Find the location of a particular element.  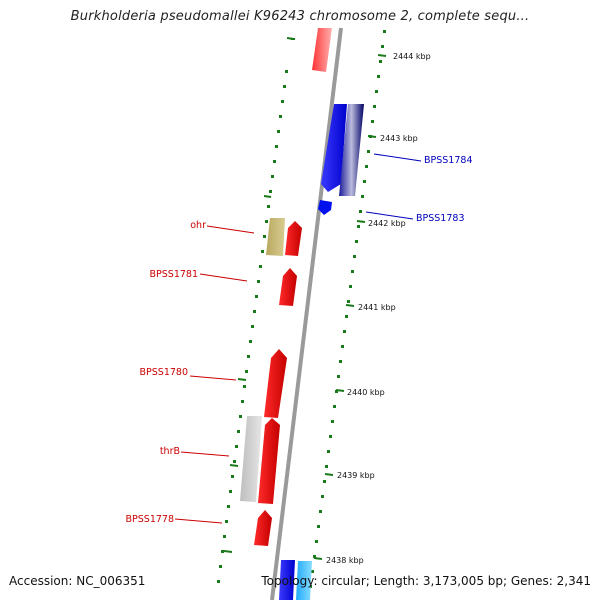

gene-bpss1781 is located at coordinates (288, 287).